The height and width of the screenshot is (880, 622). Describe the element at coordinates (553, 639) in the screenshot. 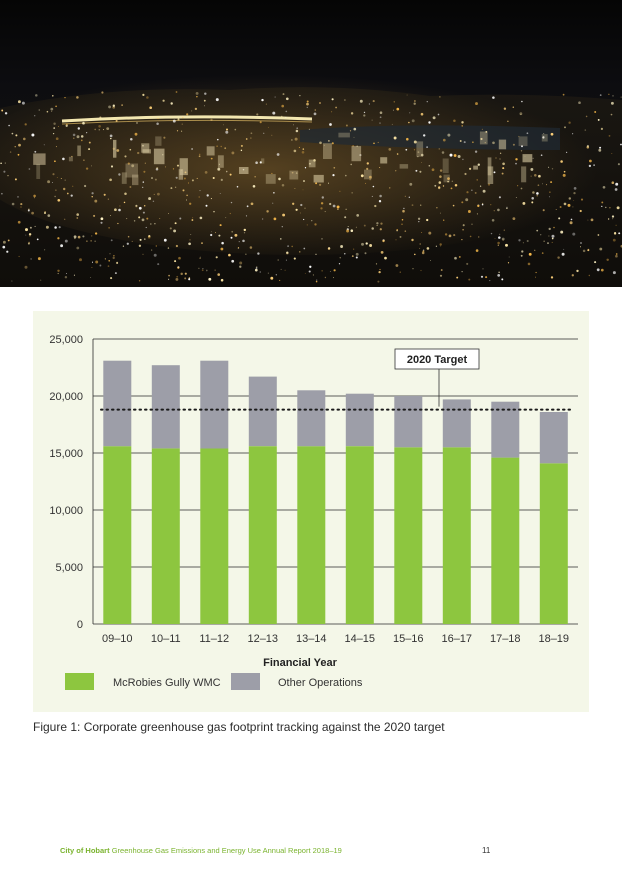

I see `x-tick-label: 18–19` at that location.